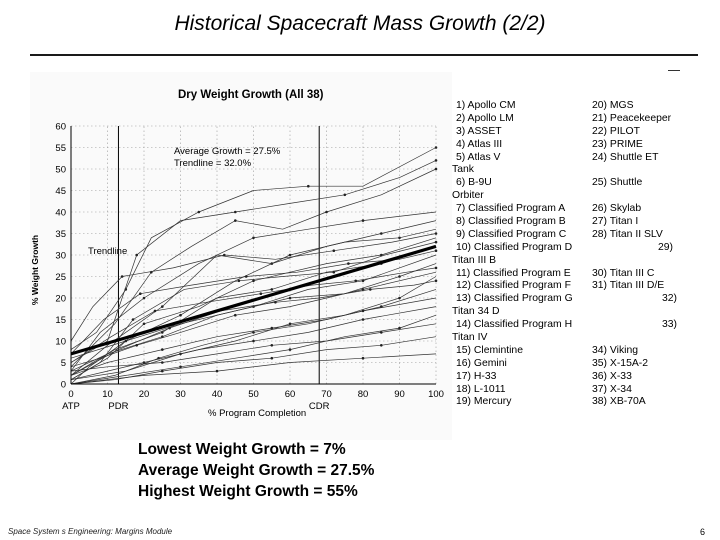 The image size is (720, 540). I want to click on legend-entry: 6) B-9U, so click(474, 183).